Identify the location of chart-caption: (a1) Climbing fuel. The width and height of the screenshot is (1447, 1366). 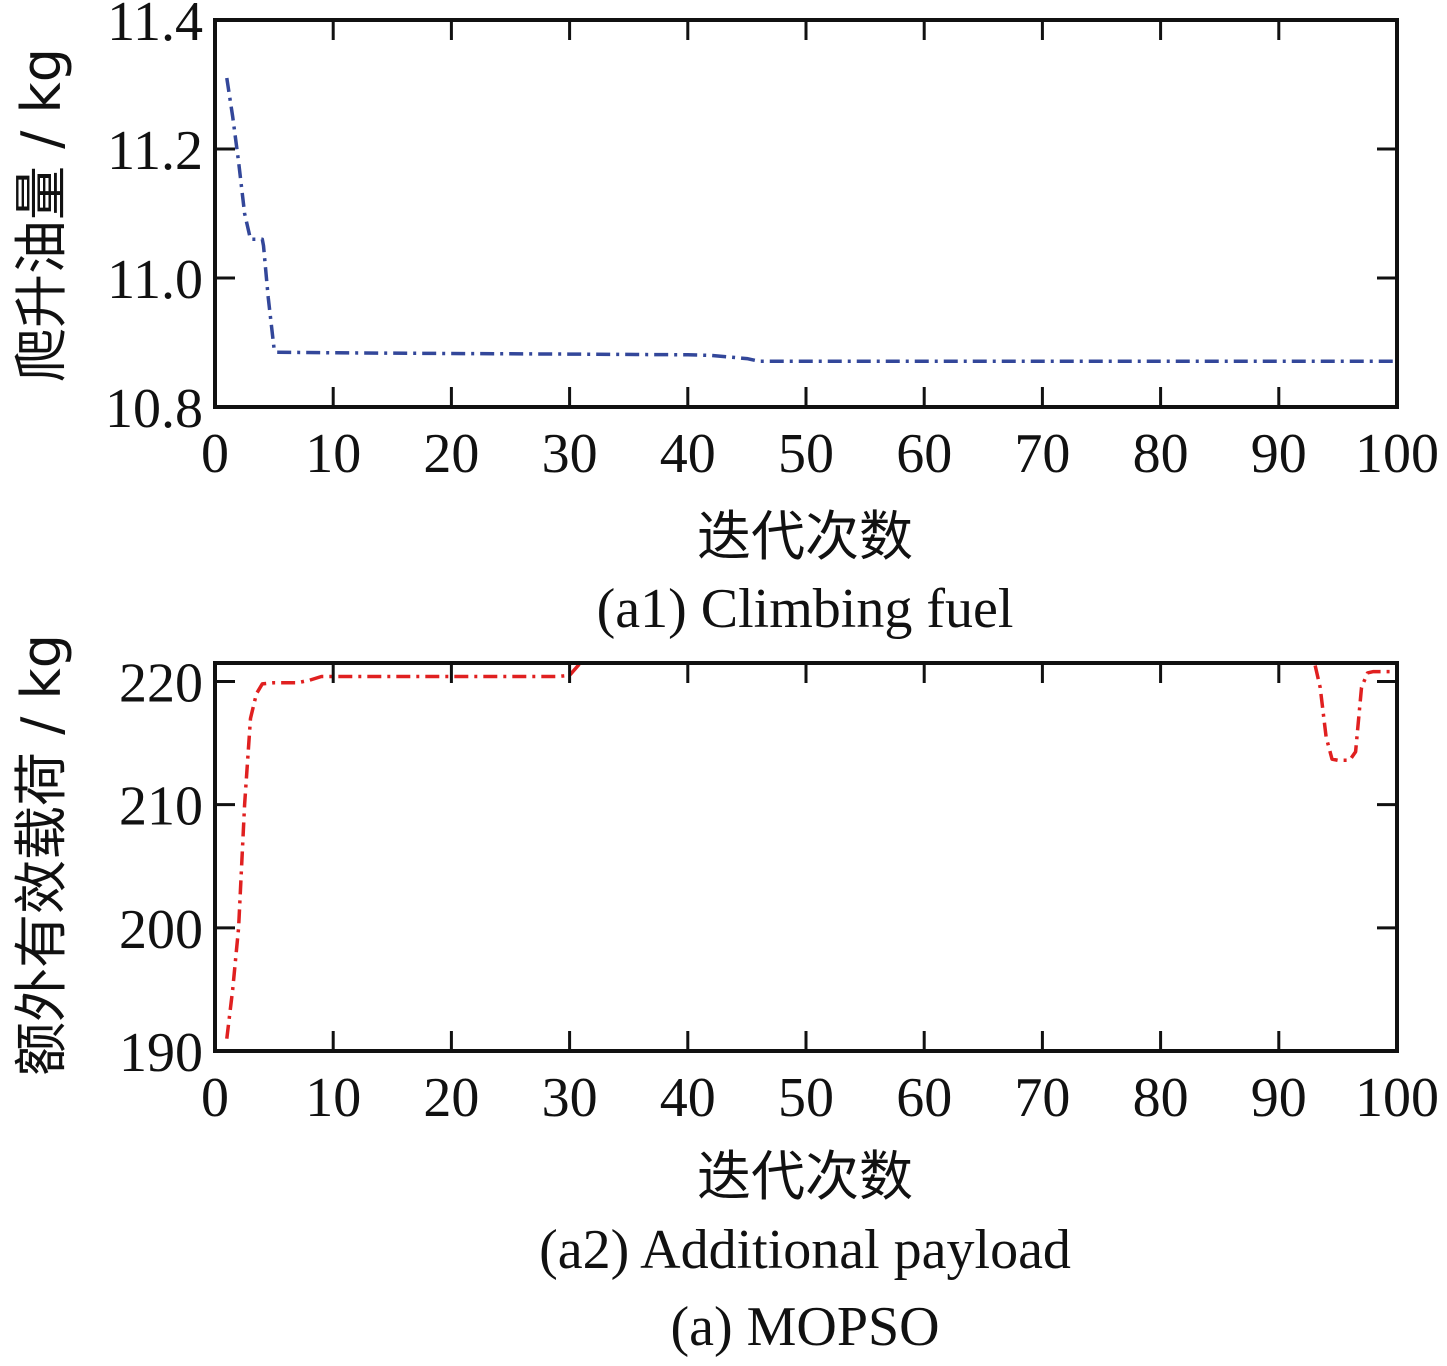
(805, 609).